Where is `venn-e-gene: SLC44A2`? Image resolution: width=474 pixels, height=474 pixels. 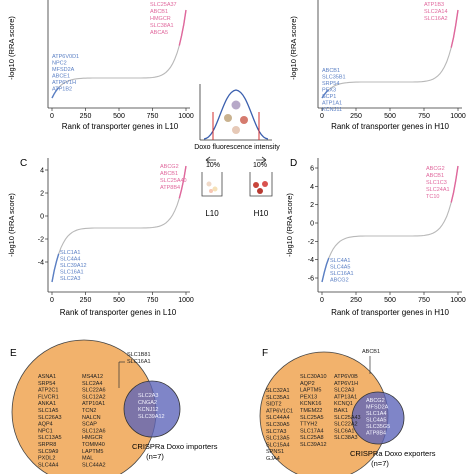
venn-e-gene: SLC44A2 is located at coordinates (94, 465).